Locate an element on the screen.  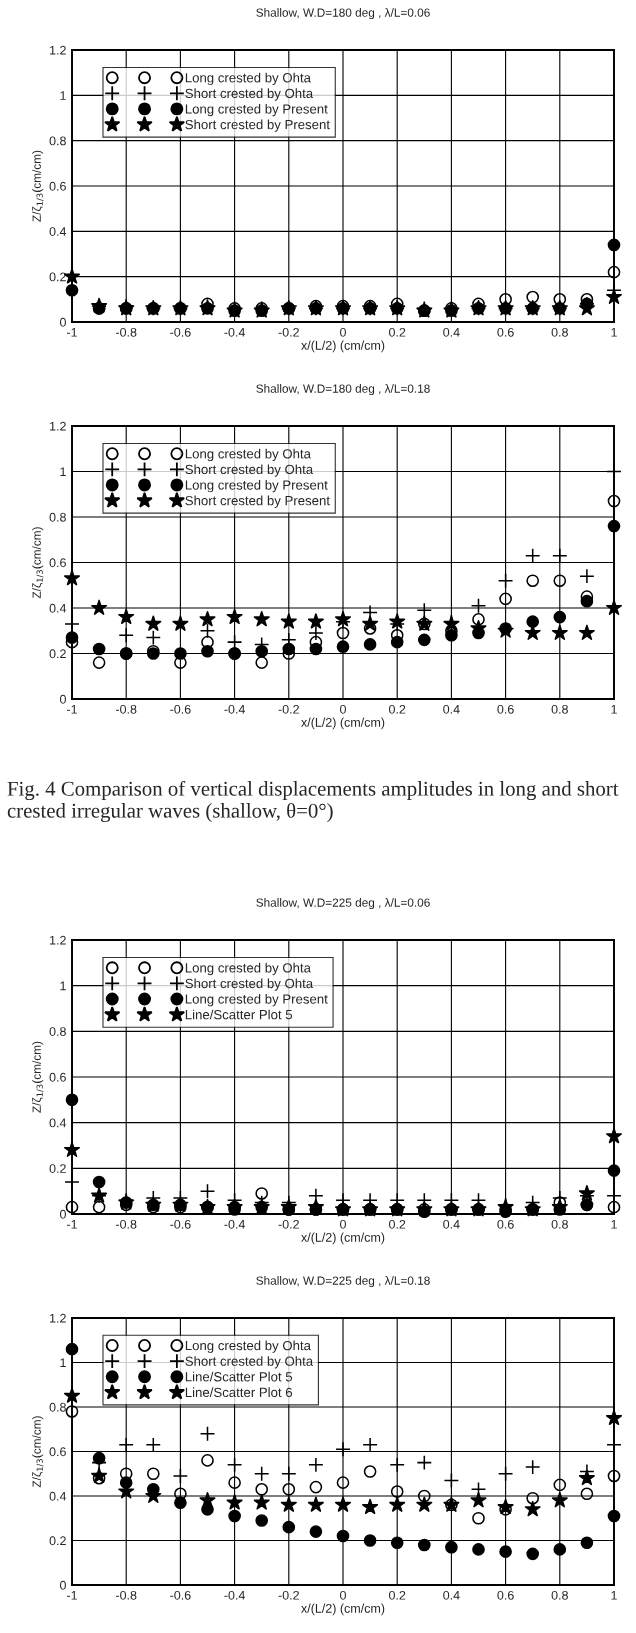
chart-title: Shallow, W.D=225 deg , λ/L=0.06 is located at coordinates (343, 904).